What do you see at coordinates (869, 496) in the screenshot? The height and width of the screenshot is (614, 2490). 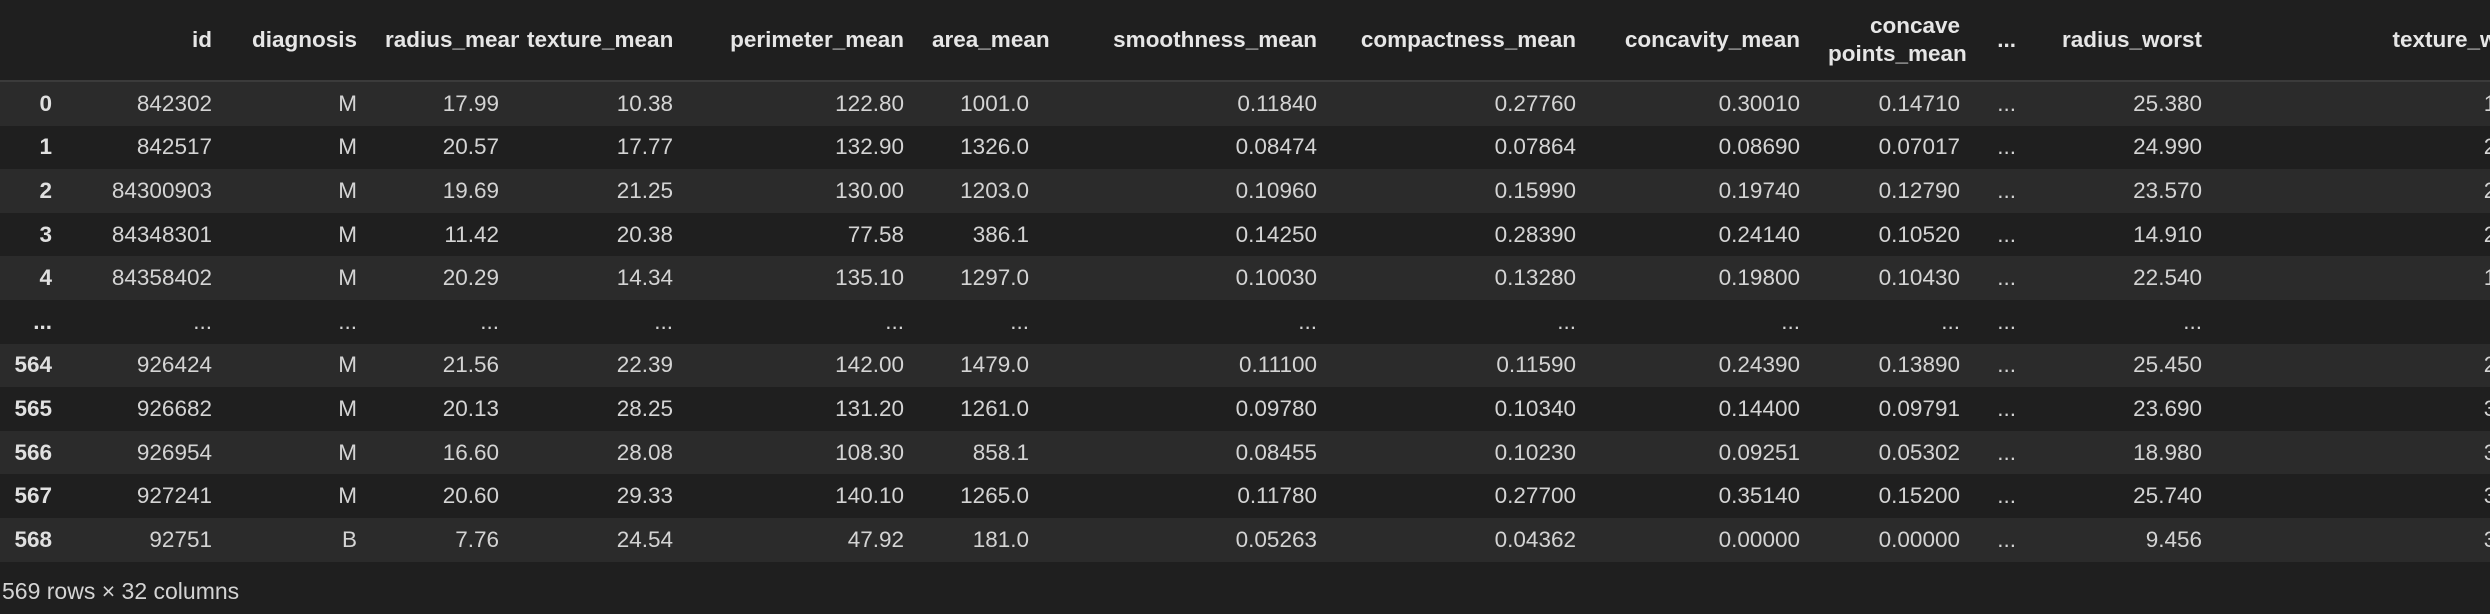 I see `table-cell: 140.10` at bounding box center [869, 496].